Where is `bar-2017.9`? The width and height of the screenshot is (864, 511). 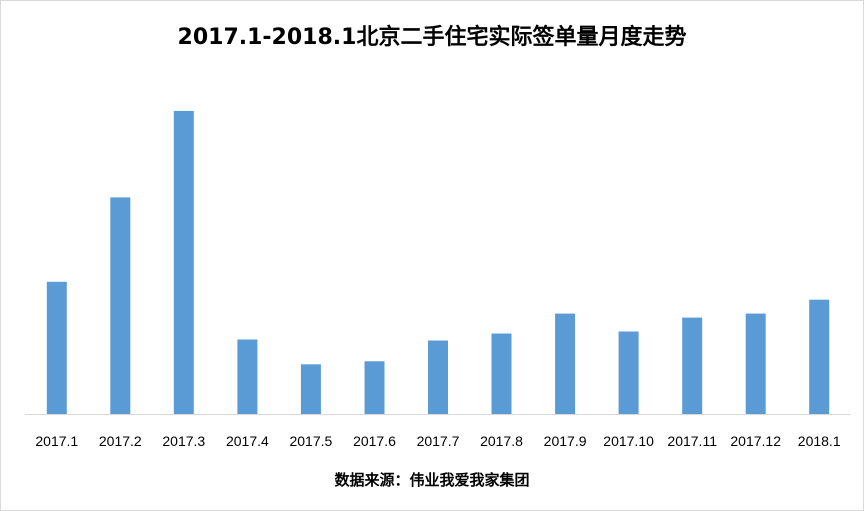 bar-2017.9 is located at coordinates (565, 363).